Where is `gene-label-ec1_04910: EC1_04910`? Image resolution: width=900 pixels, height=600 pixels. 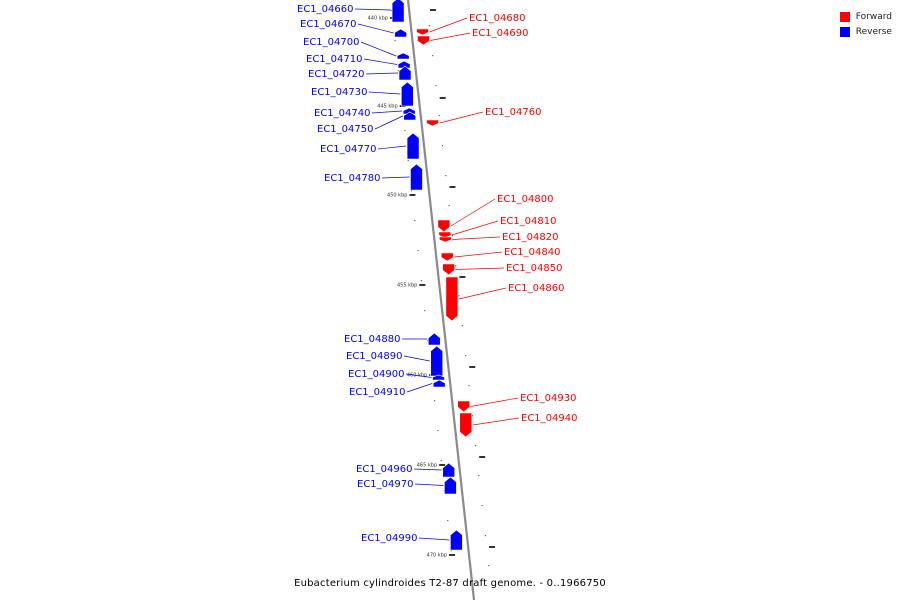 gene-label-ec1_04910: EC1_04910 is located at coordinates (377, 392).